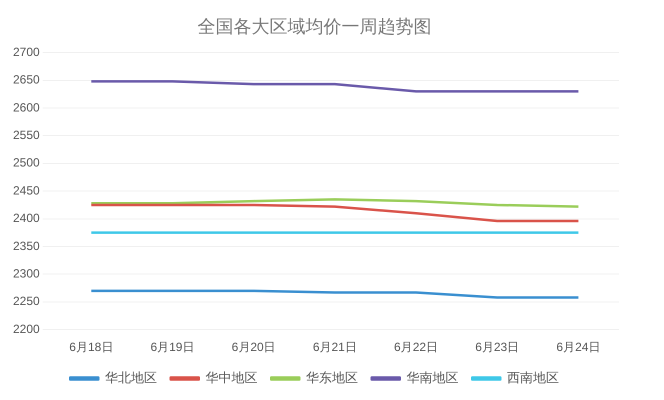 Image resolution: width=664 pixels, height=400 pixels. I want to click on legend-label: 华南地区, so click(432, 378).